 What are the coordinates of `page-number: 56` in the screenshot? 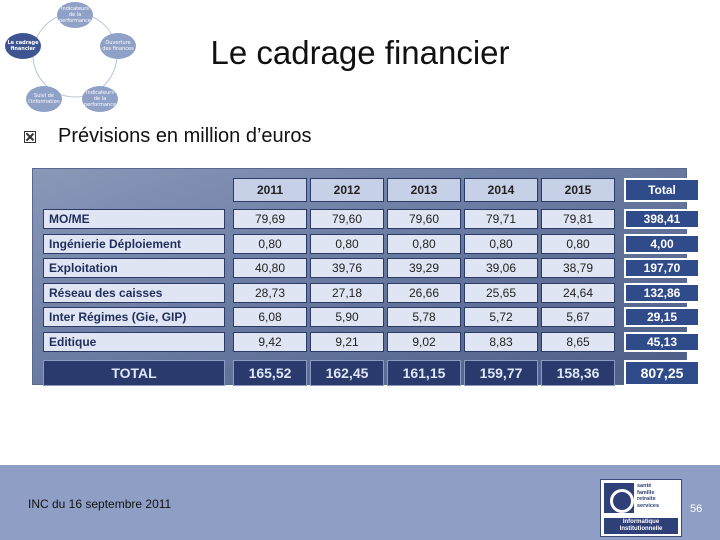 It's located at (696, 509).